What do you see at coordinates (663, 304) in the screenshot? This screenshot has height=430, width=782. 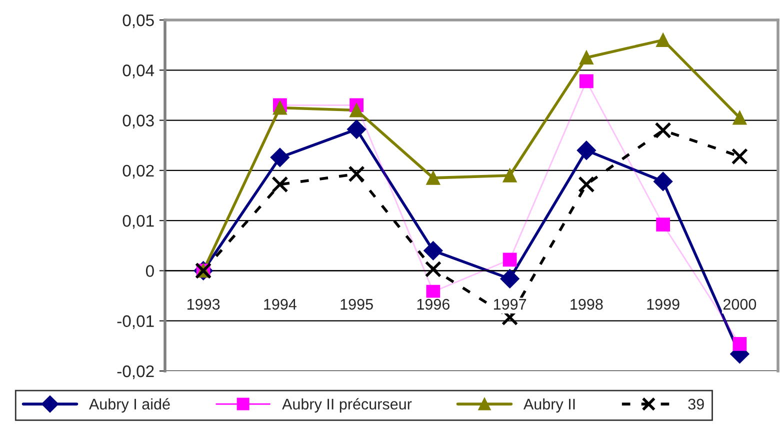 I see `x-tick-label: 1999` at bounding box center [663, 304].